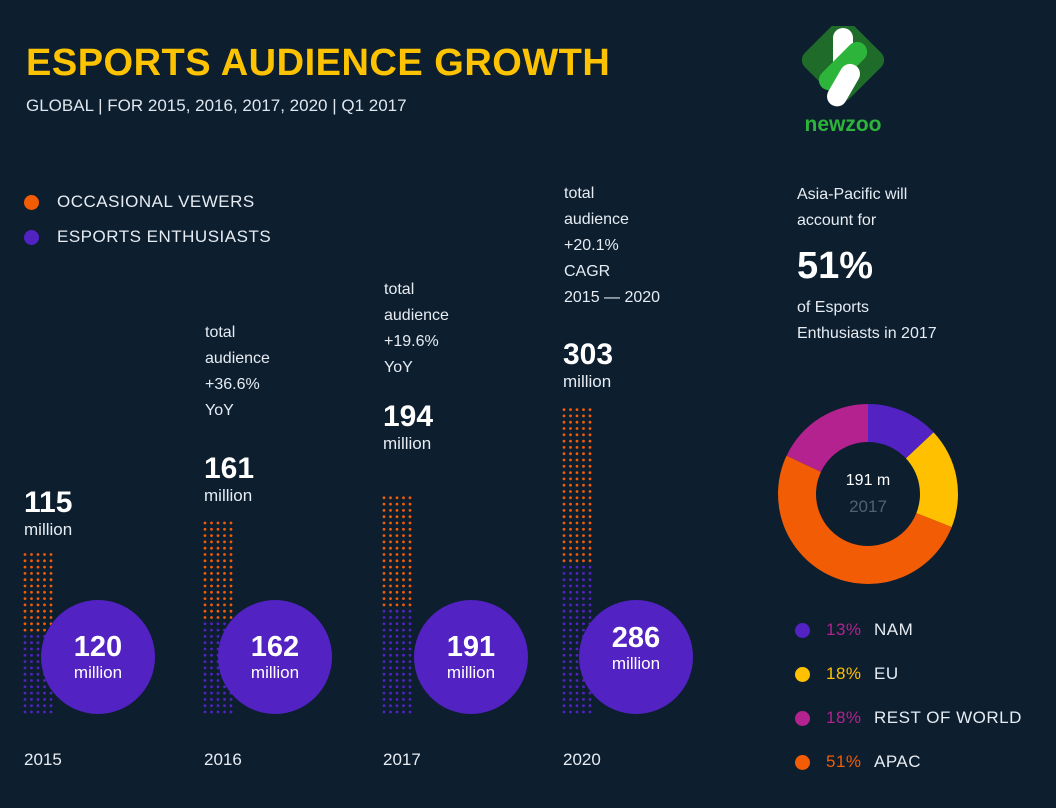  Describe the element at coordinates (636, 657) in the screenshot. I see `enthusiasts-bubble-2020: 286 million` at that location.